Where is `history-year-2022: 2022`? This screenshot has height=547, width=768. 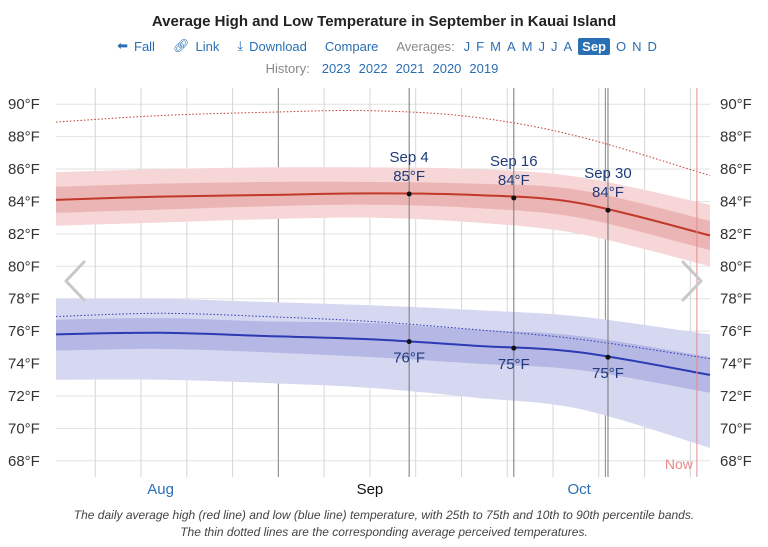
history-year-2022: 2022 is located at coordinates (373, 68).